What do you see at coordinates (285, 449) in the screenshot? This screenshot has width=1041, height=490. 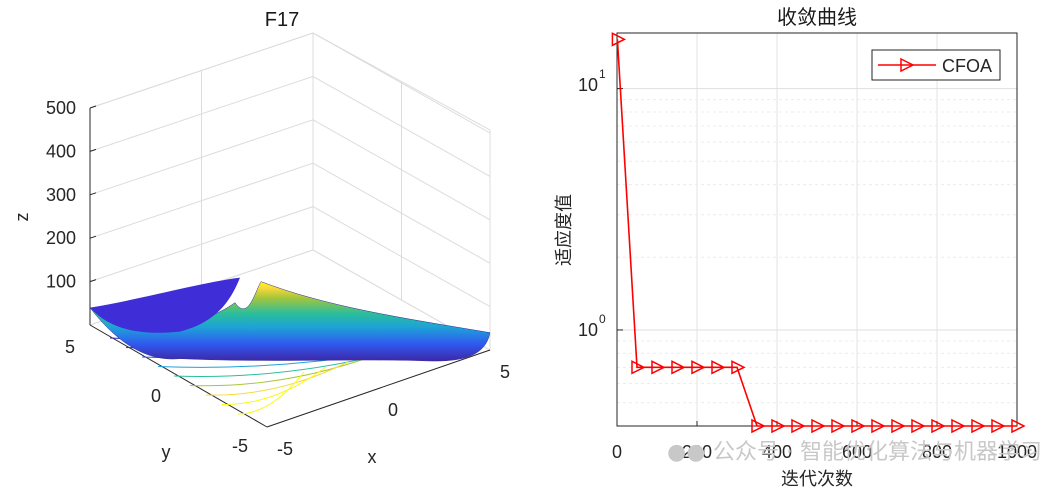 I see `x-tick-label: -5` at bounding box center [285, 449].